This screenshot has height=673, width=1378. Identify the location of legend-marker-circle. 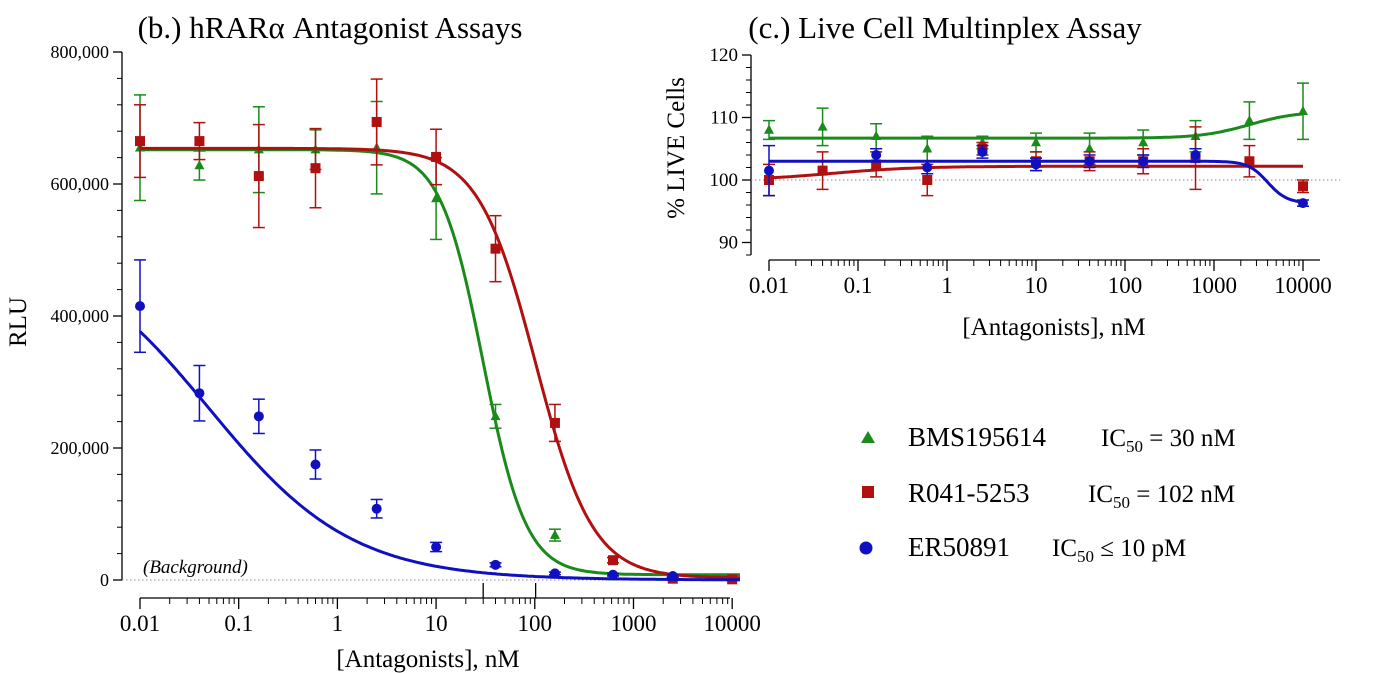
(866, 548).